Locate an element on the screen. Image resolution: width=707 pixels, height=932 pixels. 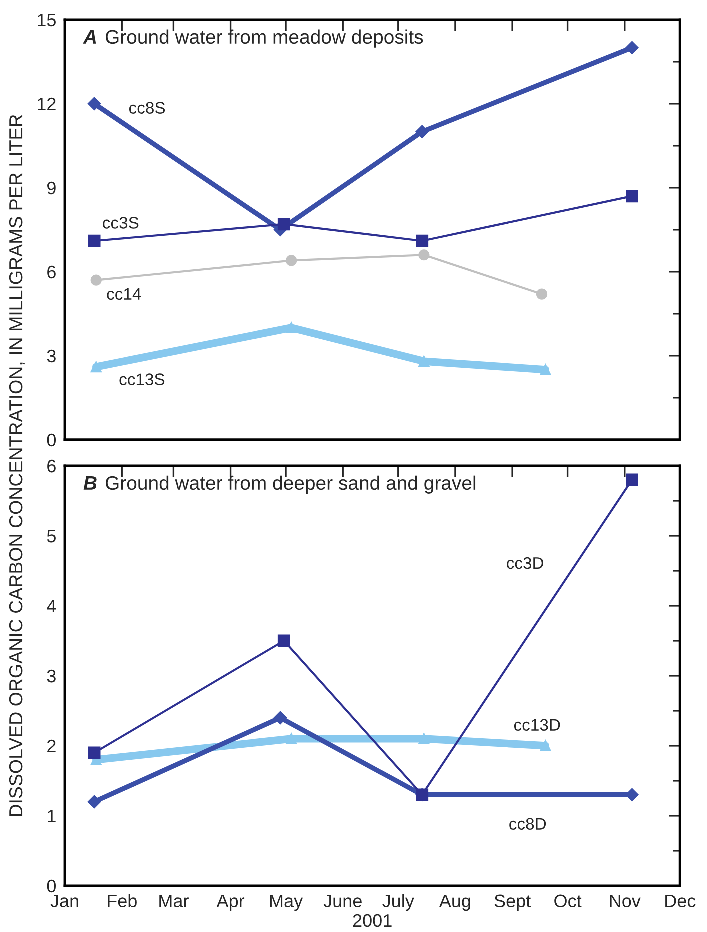
x-tick-label: Aug is located at coordinates (454, 903).